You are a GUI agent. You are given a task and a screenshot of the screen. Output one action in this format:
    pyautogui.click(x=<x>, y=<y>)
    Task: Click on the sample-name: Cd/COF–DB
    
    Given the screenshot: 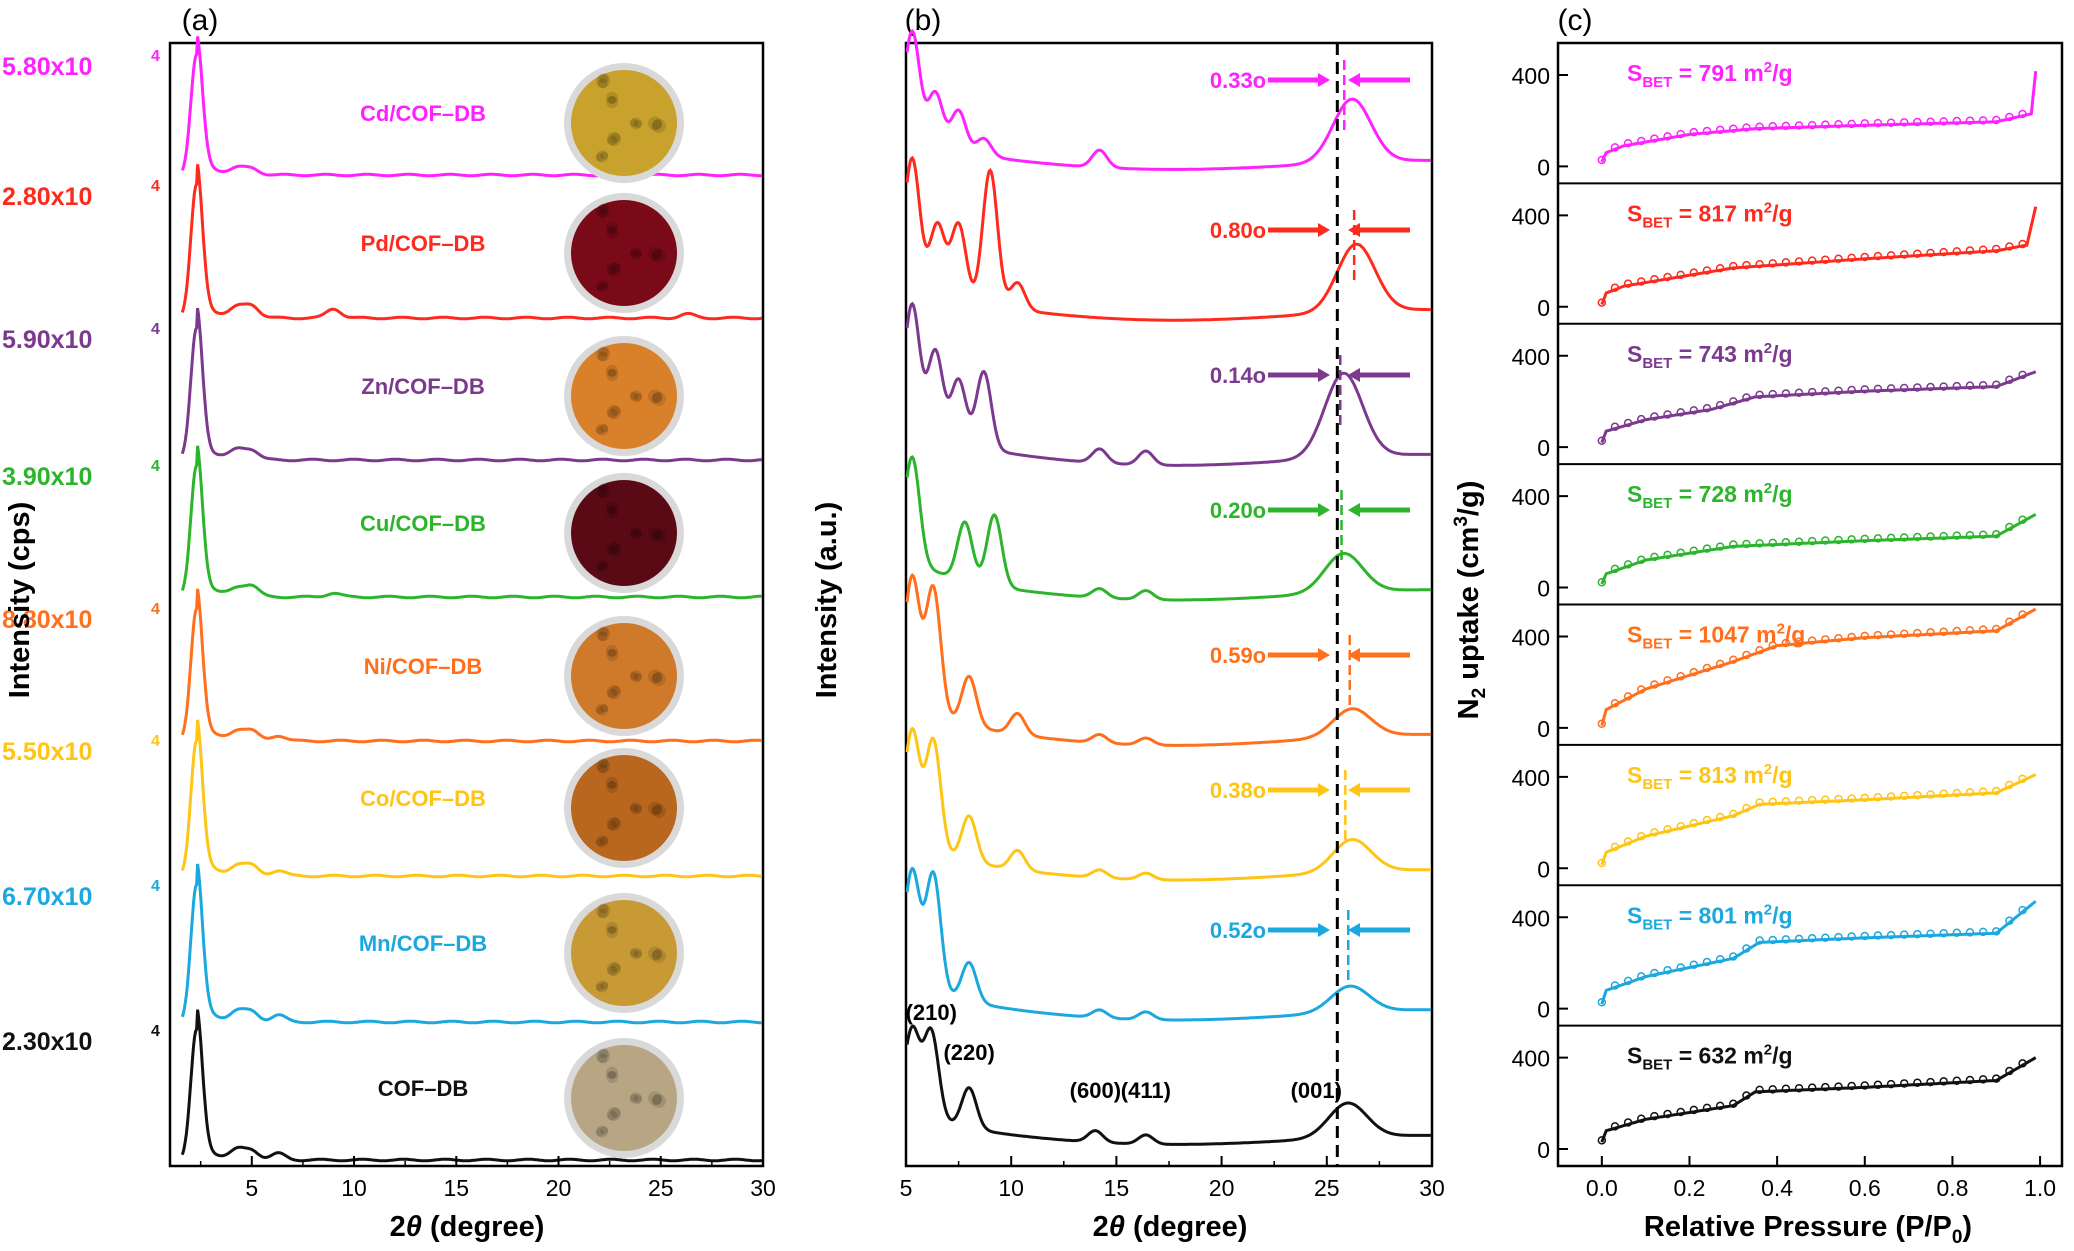 What is the action you would take?
    pyautogui.click(x=423, y=113)
    